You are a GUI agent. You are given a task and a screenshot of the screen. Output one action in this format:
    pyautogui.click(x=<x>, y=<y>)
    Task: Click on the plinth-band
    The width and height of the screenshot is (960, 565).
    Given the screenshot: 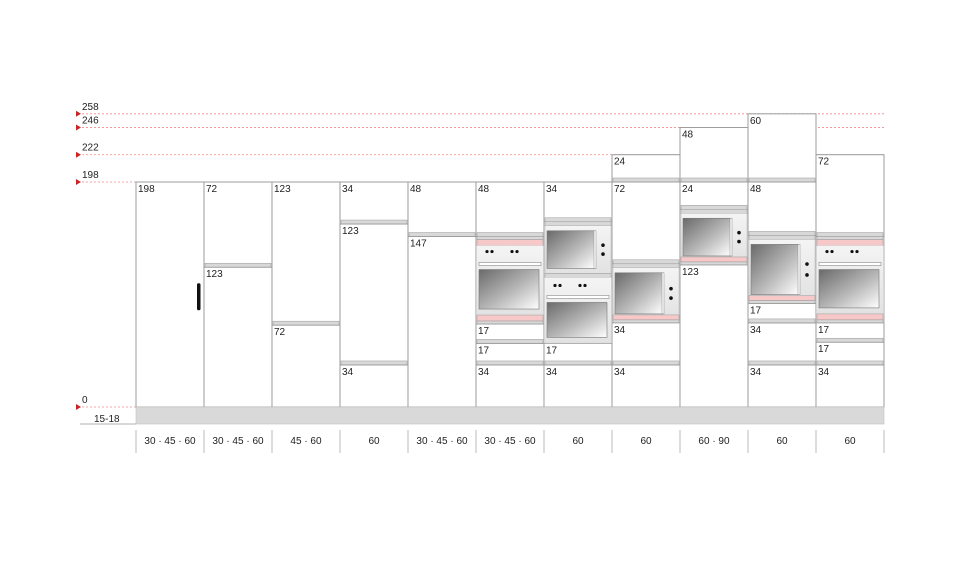 What is the action you would take?
    pyautogui.click(x=510, y=415)
    